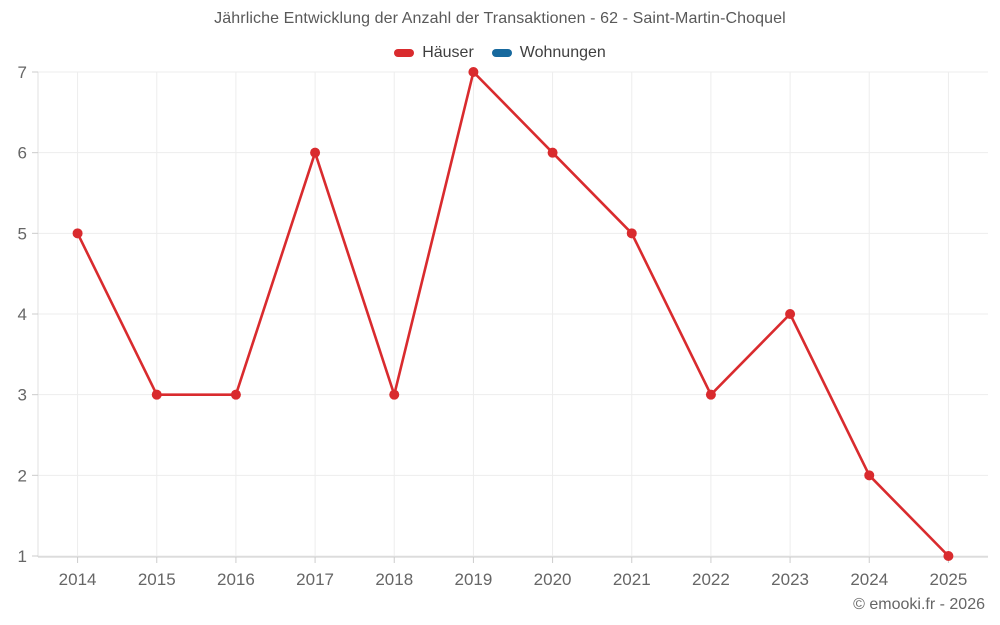 The image size is (1000, 625). Describe the element at coordinates (869, 475) in the screenshot. I see `data-point-2024` at that location.